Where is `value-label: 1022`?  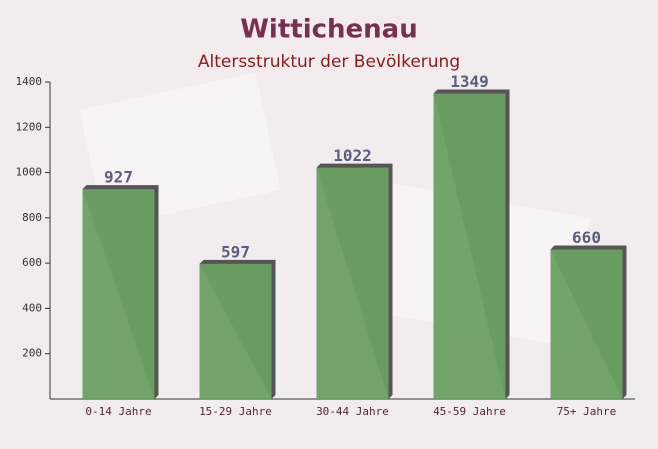 value-label: 1022 is located at coordinates (352, 155).